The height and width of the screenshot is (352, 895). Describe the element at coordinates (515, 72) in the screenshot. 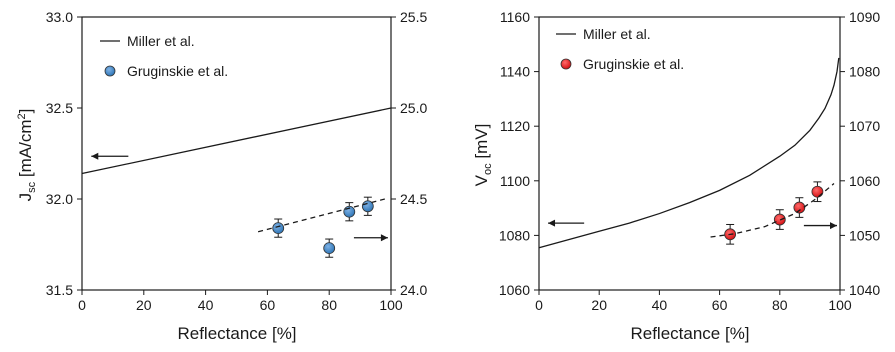

I see `y-tick-label: 1140` at that location.